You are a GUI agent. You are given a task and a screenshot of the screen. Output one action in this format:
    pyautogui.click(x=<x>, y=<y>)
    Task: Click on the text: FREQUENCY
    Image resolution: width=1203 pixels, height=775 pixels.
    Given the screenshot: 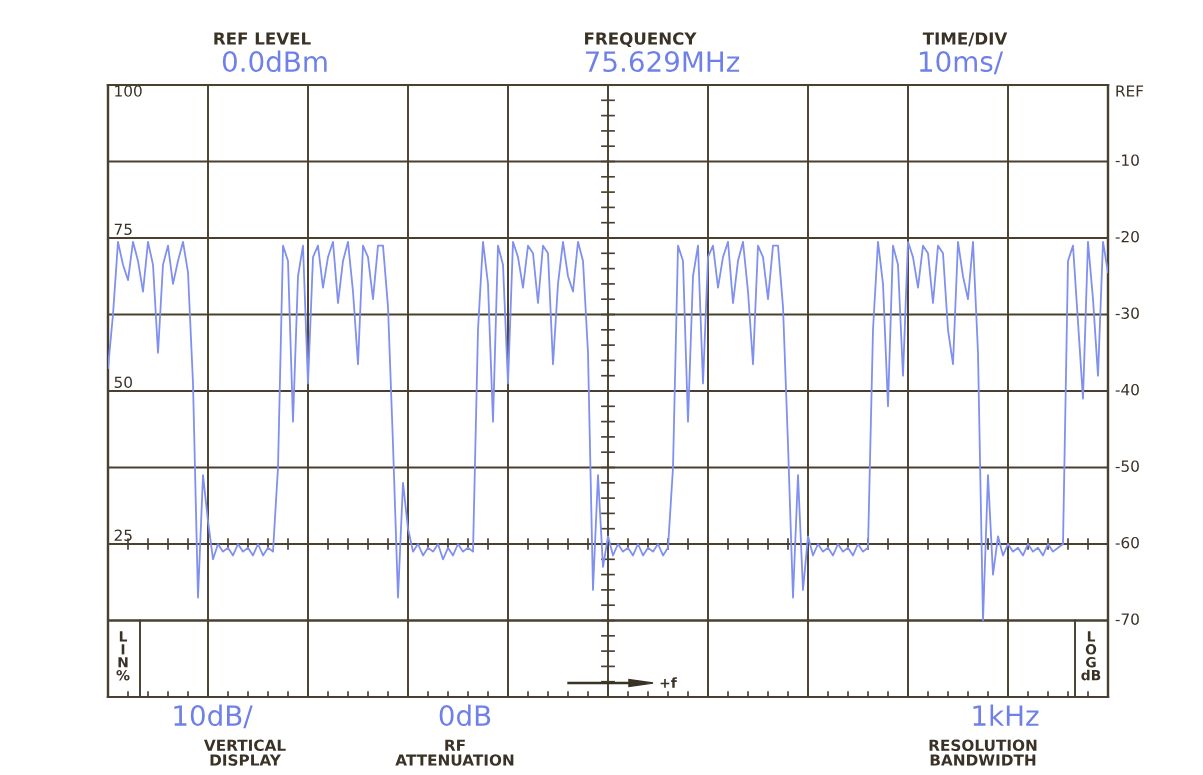 What is the action you would take?
    pyautogui.click(x=641, y=40)
    